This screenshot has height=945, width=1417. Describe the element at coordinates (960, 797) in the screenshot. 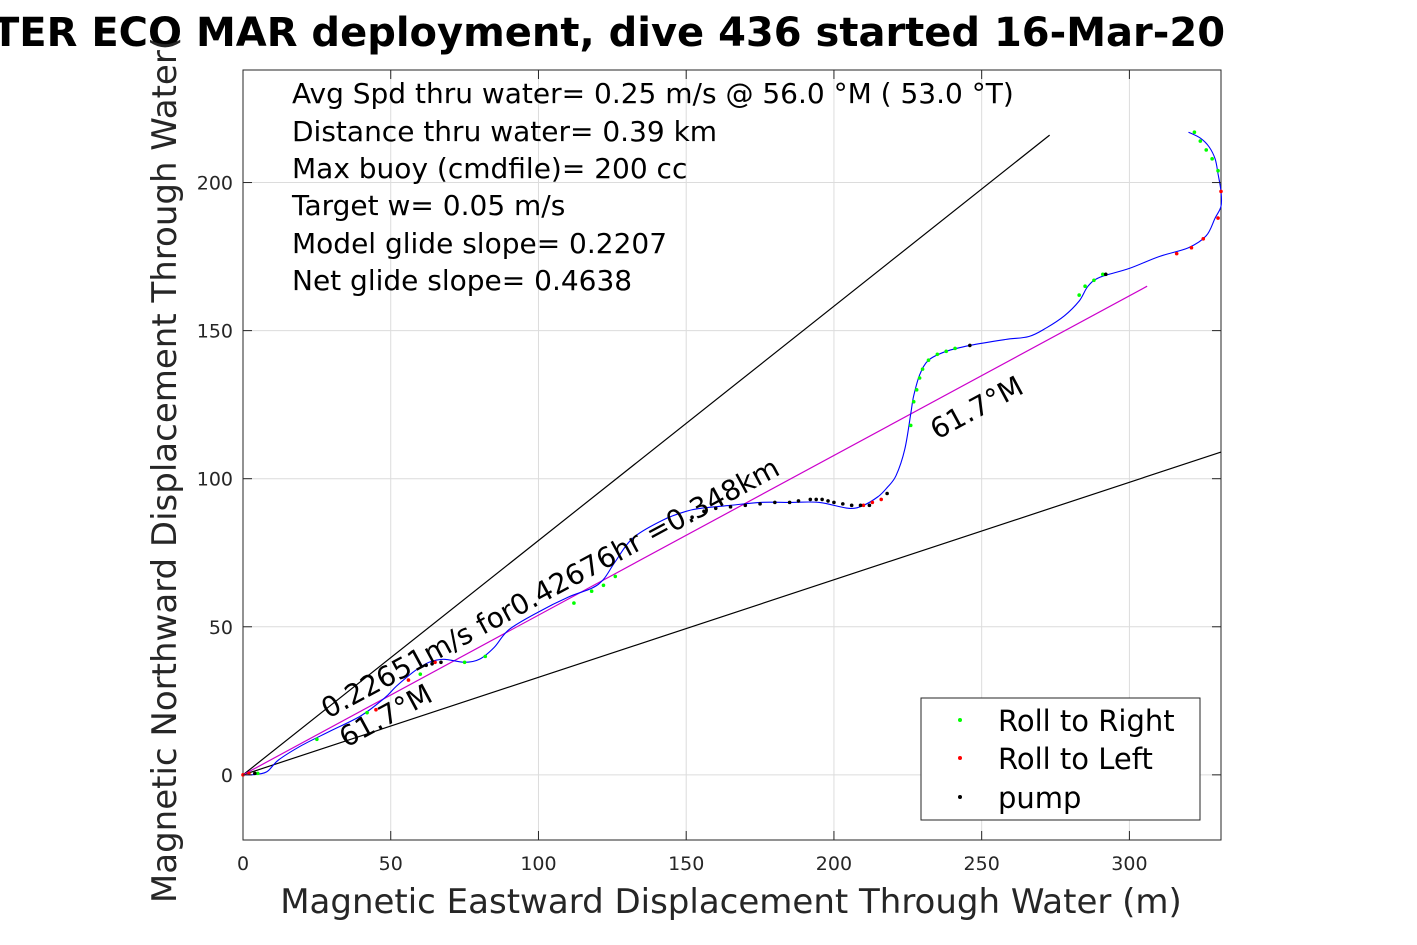

I see `legend-marker-pump` at that location.